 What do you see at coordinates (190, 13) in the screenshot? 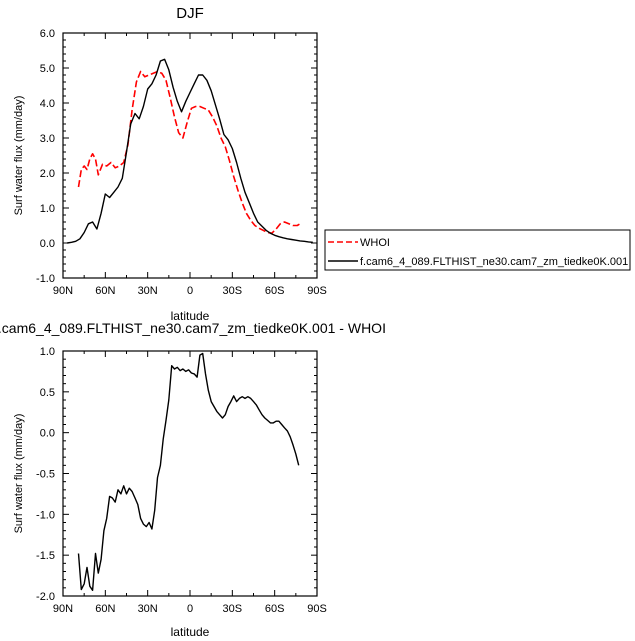
I see `chart-title-0: DJF` at bounding box center [190, 13].